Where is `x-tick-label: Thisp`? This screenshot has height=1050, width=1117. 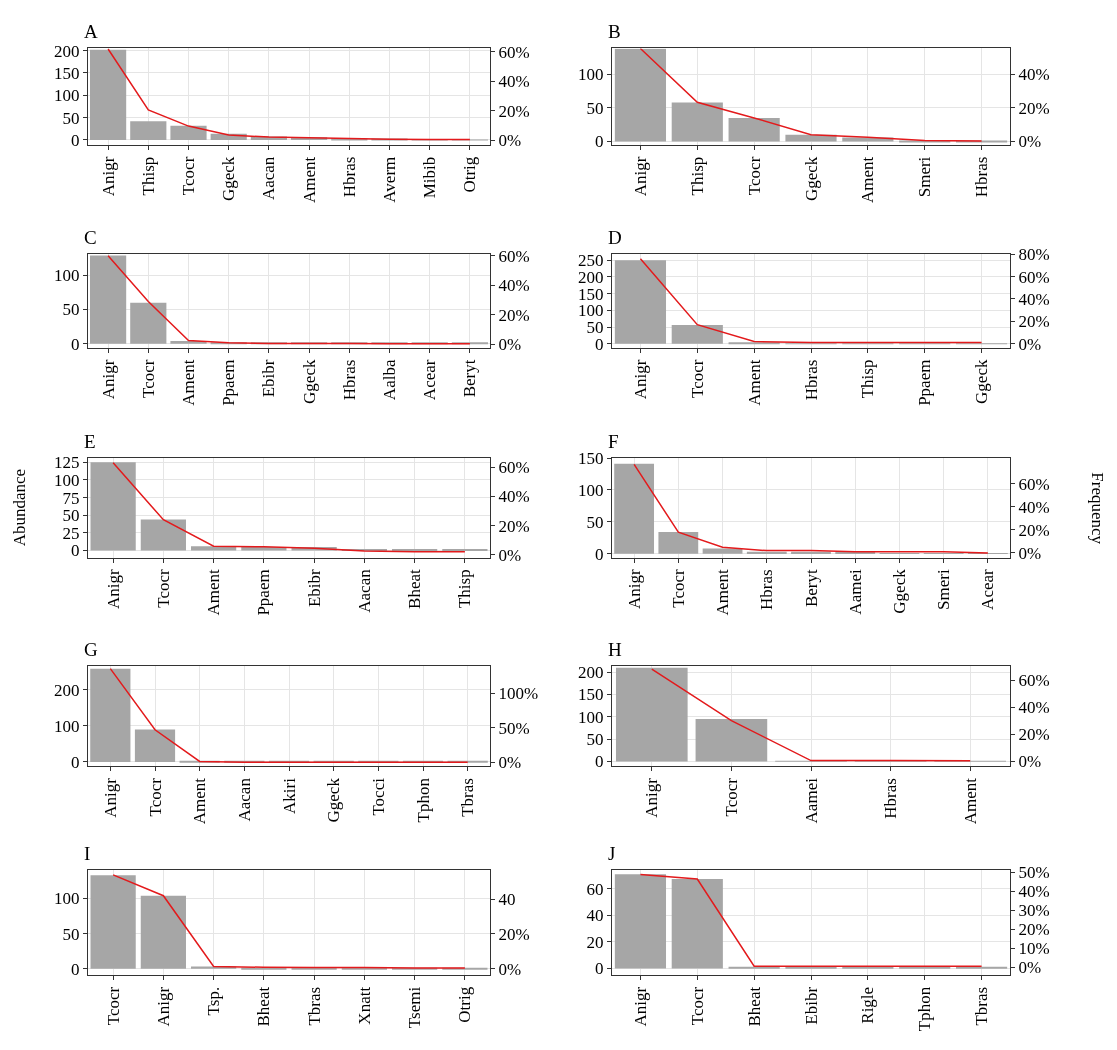
x-tick-label: Thisp is located at coordinates (148, 176).